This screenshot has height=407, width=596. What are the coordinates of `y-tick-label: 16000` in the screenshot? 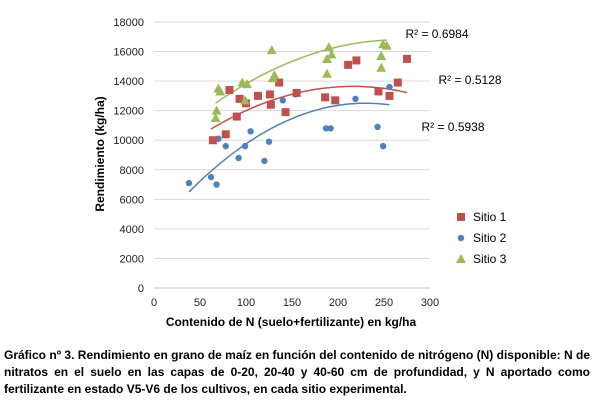 It's located at (128, 53).